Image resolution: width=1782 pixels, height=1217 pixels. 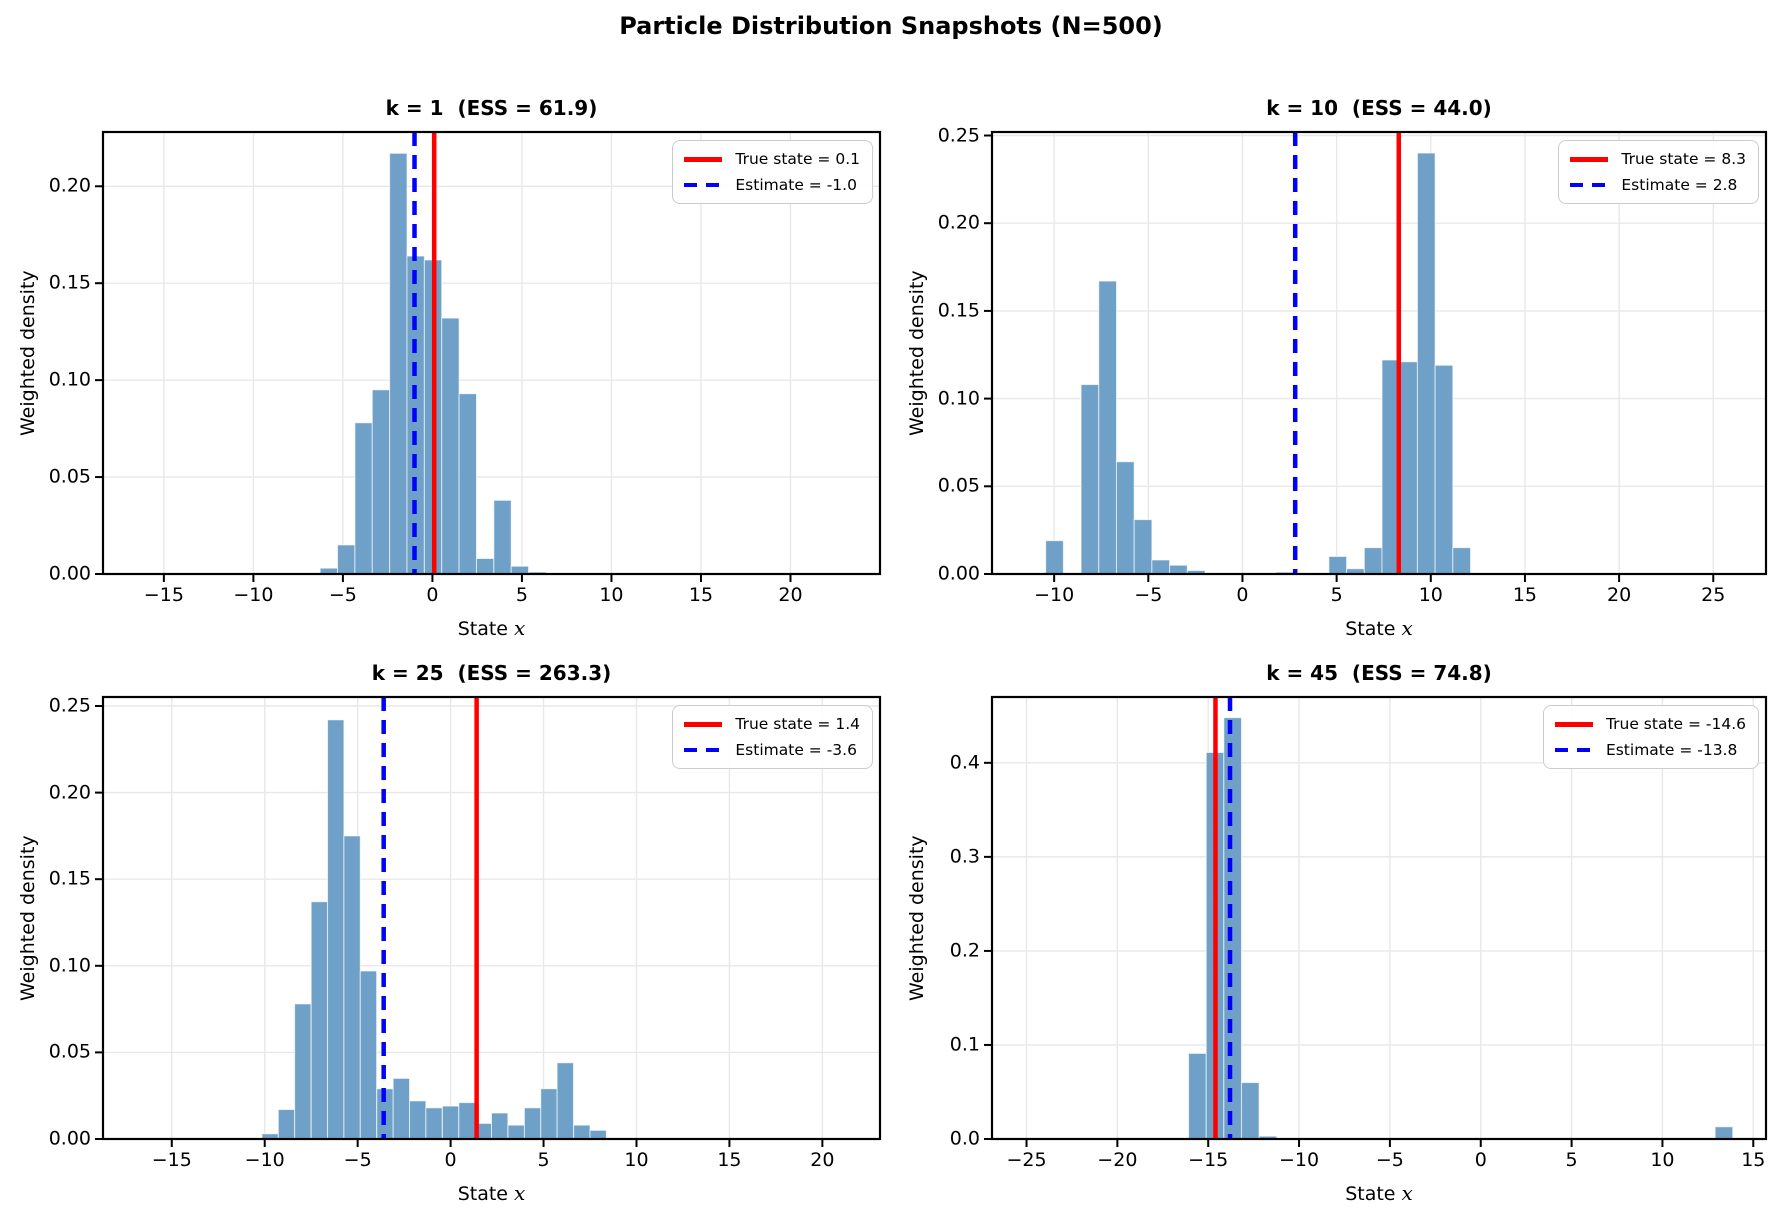 I want to click on x-tick-label: −25, so click(x=1026, y=1160).